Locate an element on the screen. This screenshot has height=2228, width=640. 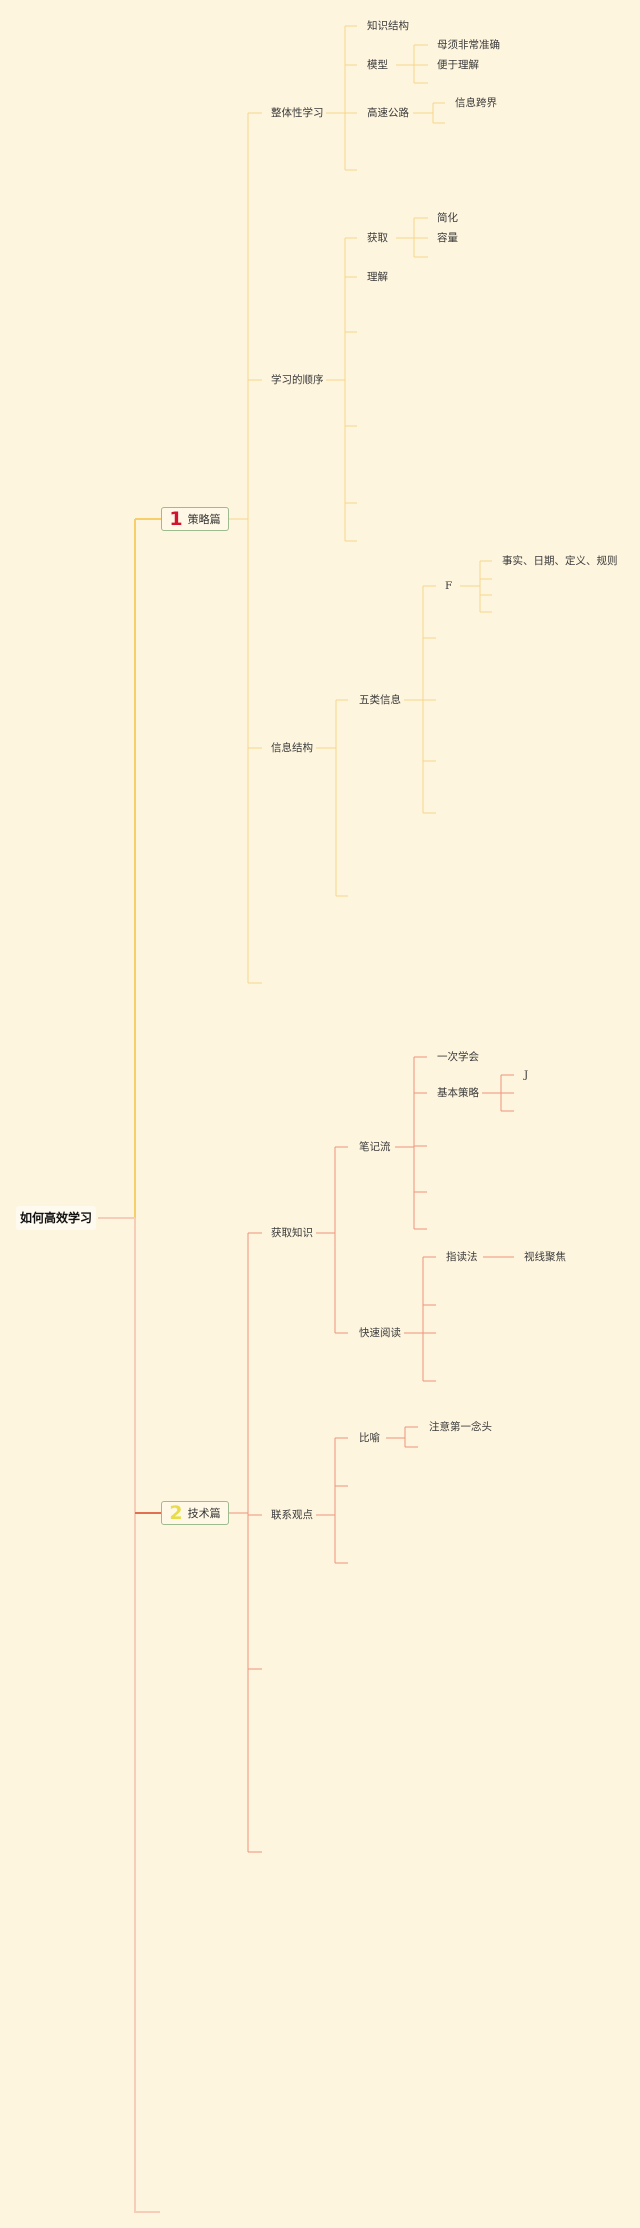
number-badge-icon: 2 is located at coordinates (176, 1513).